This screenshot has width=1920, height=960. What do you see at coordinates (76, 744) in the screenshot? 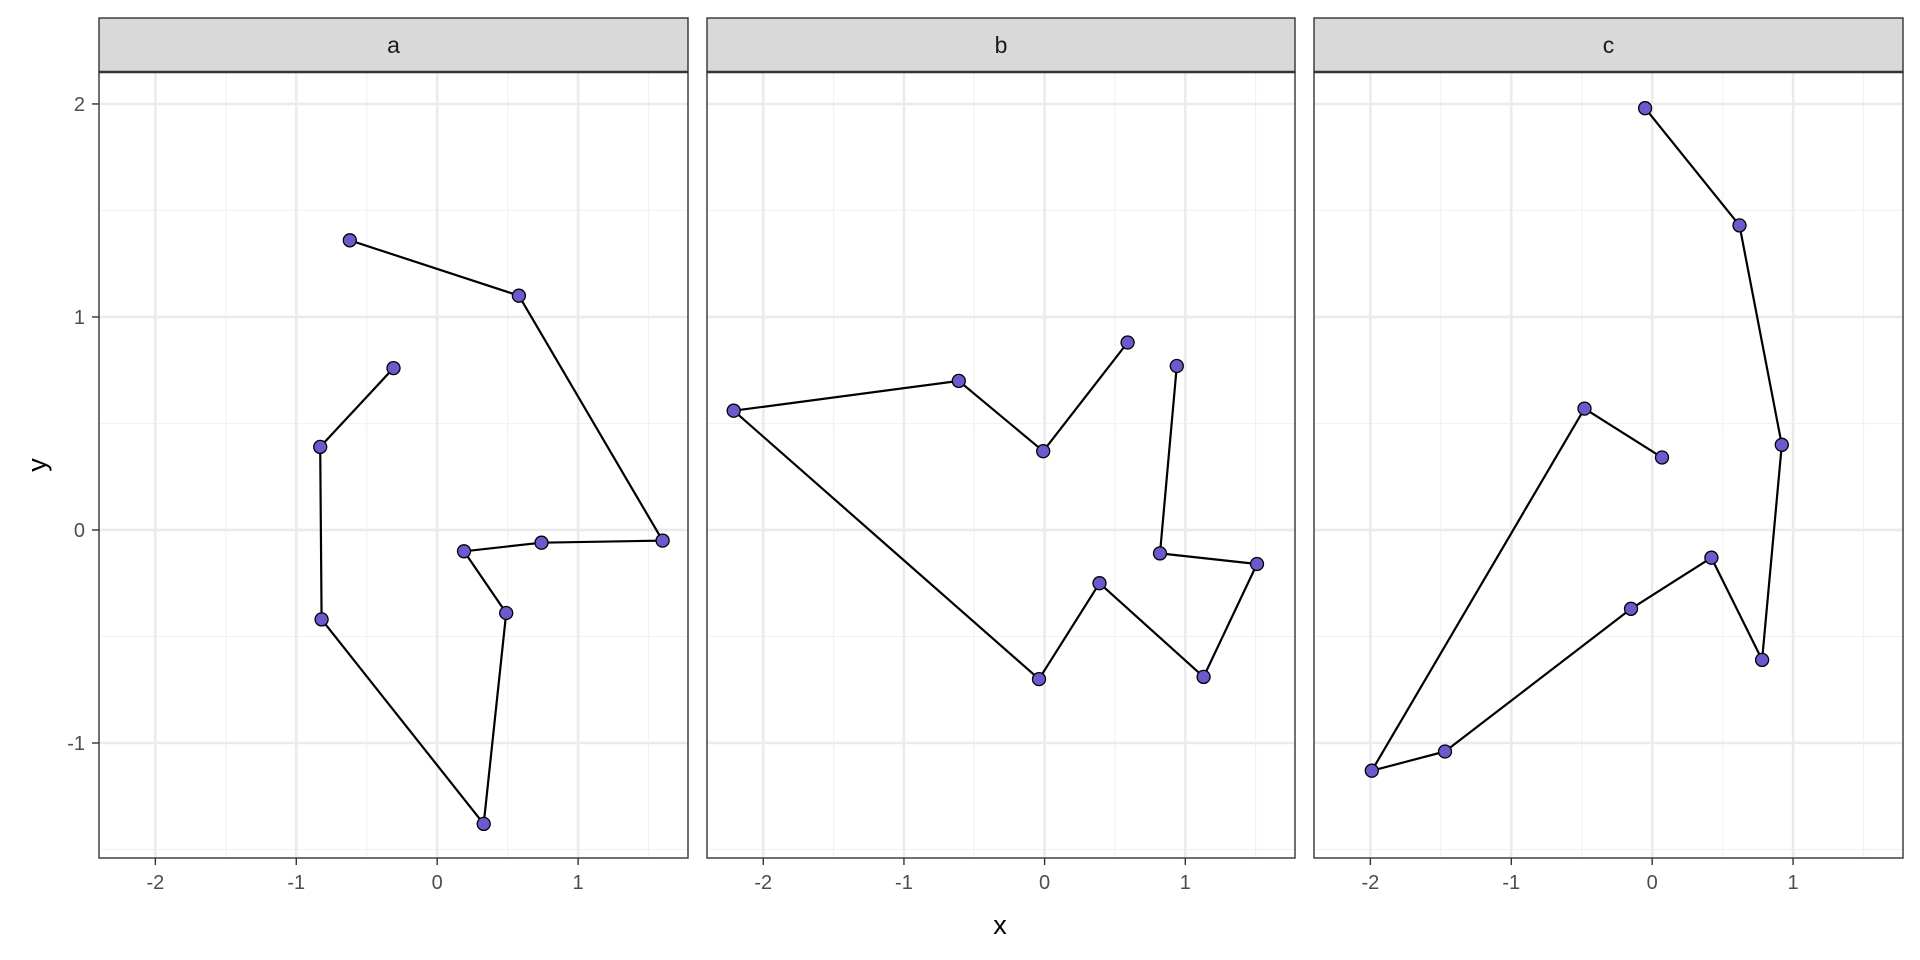
I see `y-tick-label: -1` at bounding box center [76, 744].